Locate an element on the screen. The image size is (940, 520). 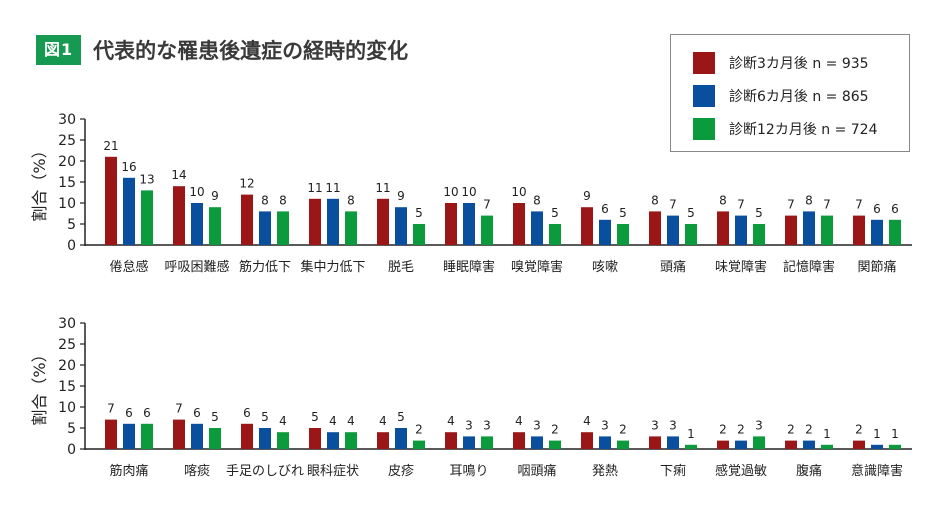
category-label: 倦怠感 is located at coordinates (128, 267).